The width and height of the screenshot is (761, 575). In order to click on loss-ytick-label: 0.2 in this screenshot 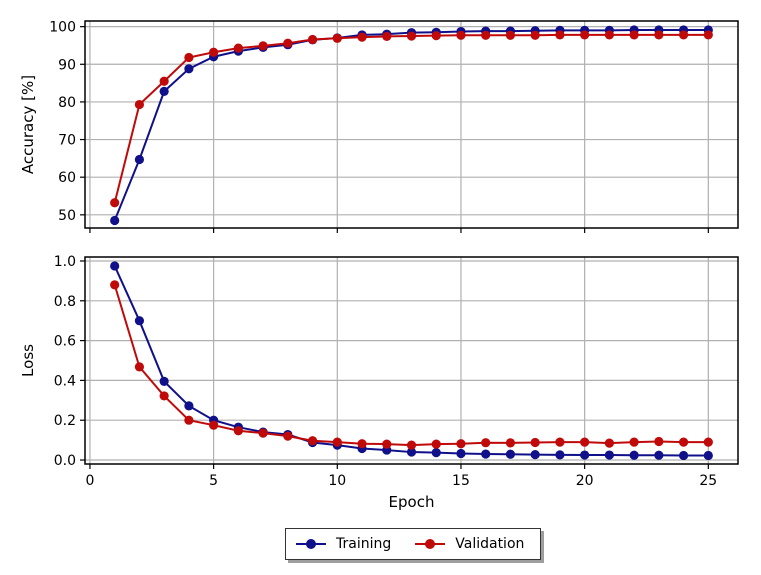, I will do `click(65, 421)`.